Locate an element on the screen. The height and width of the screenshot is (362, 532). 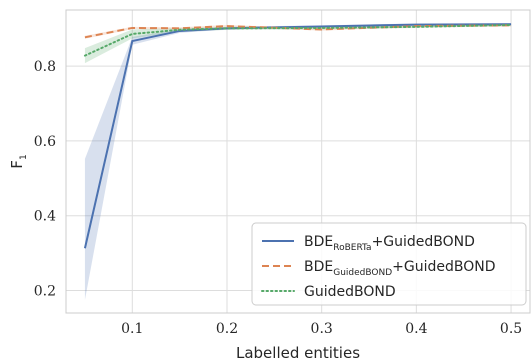
y-axis-label-subscript: 1 is located at coordinates (24, 157).